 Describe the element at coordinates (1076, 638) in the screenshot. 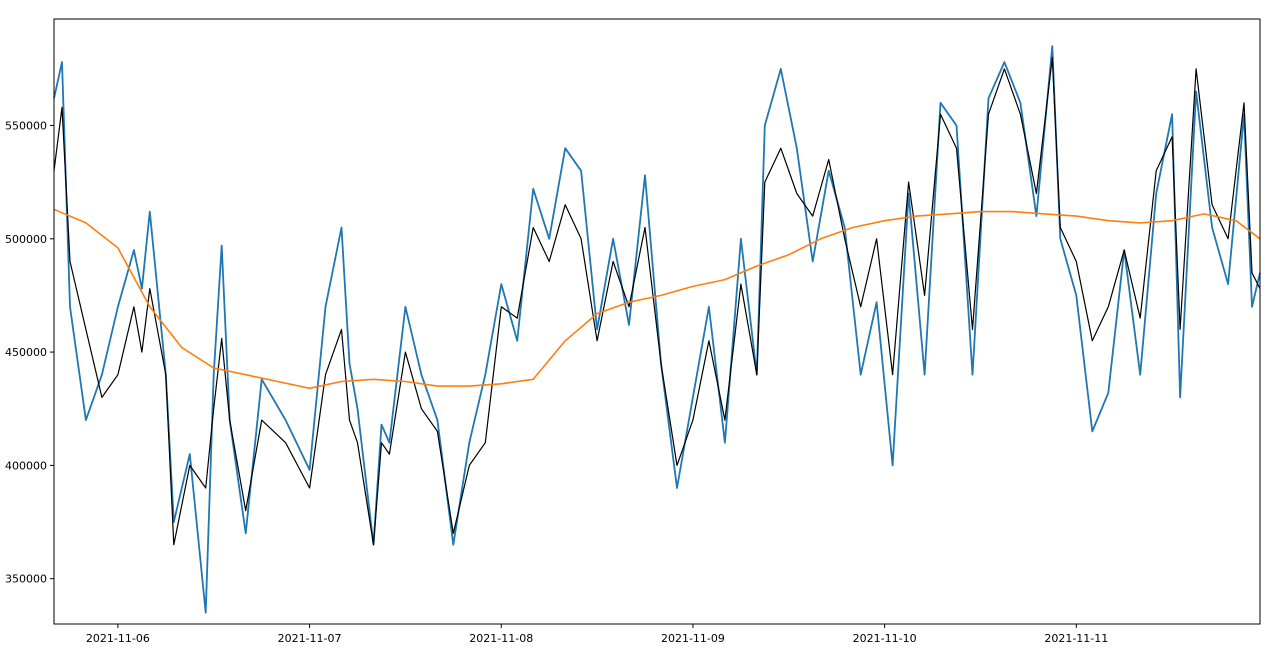

I see `x-tick-label: 2021-11-11` at that location.